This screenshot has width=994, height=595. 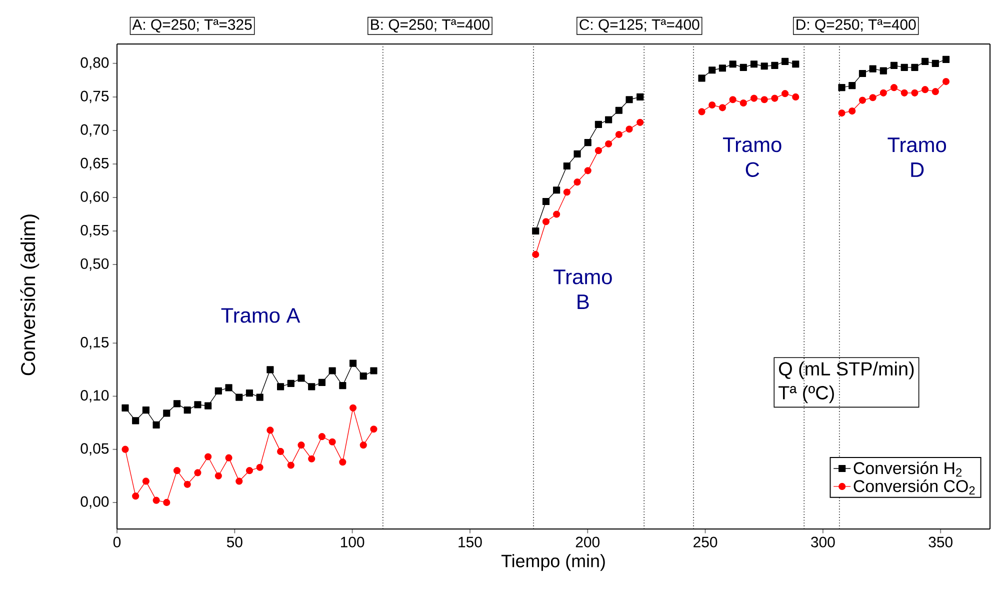 I want to click on text: A: Q=250; Tª=325, so click(x=192, y=26).